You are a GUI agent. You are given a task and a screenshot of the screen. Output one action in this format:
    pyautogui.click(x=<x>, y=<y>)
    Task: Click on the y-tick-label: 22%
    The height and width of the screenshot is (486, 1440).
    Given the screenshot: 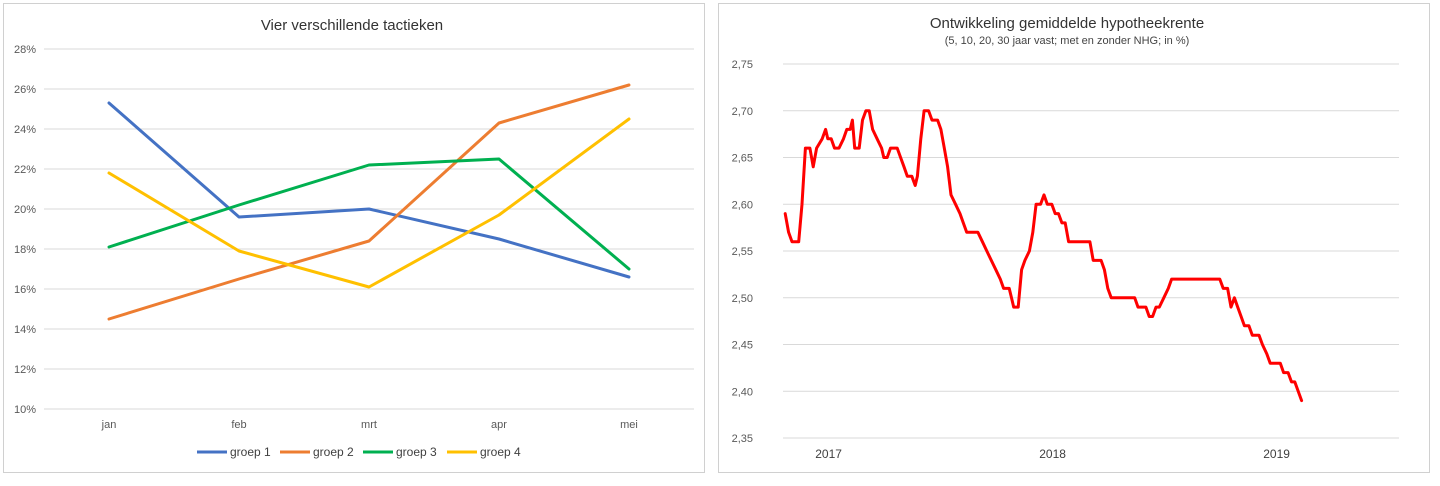 What is the action you would take?
    pyautogui.click(x=25, y=170)
    